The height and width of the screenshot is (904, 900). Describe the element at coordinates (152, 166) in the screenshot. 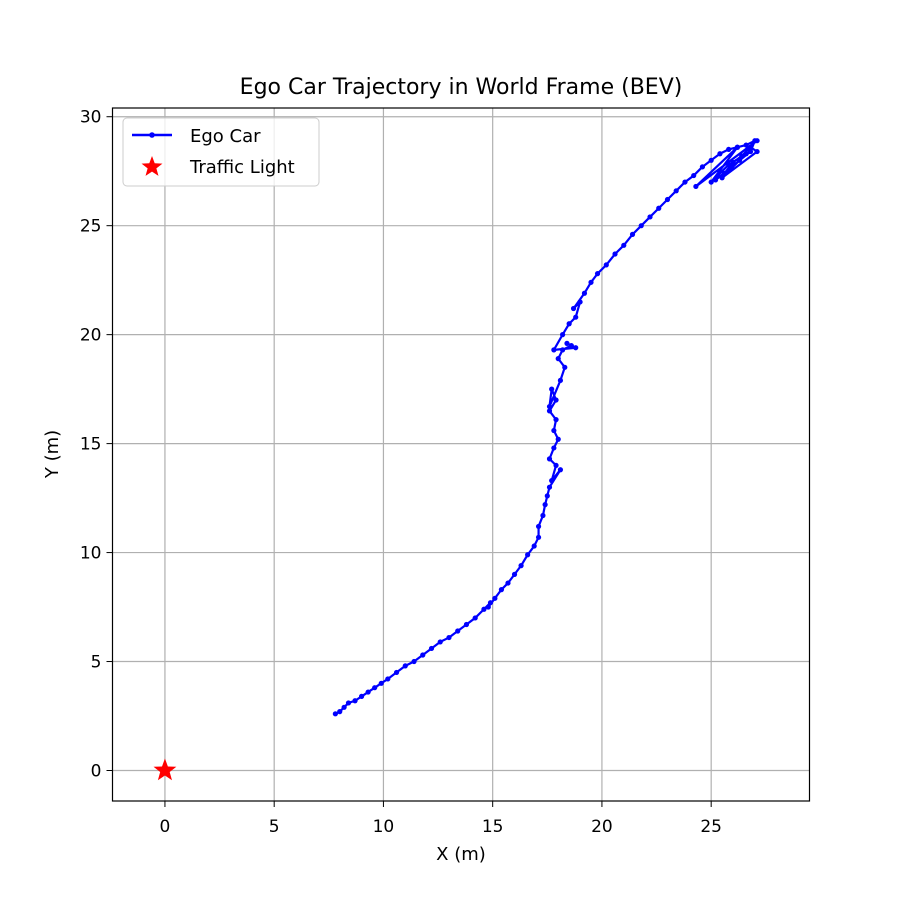

I see `legend-traffic-light-star` at that location.